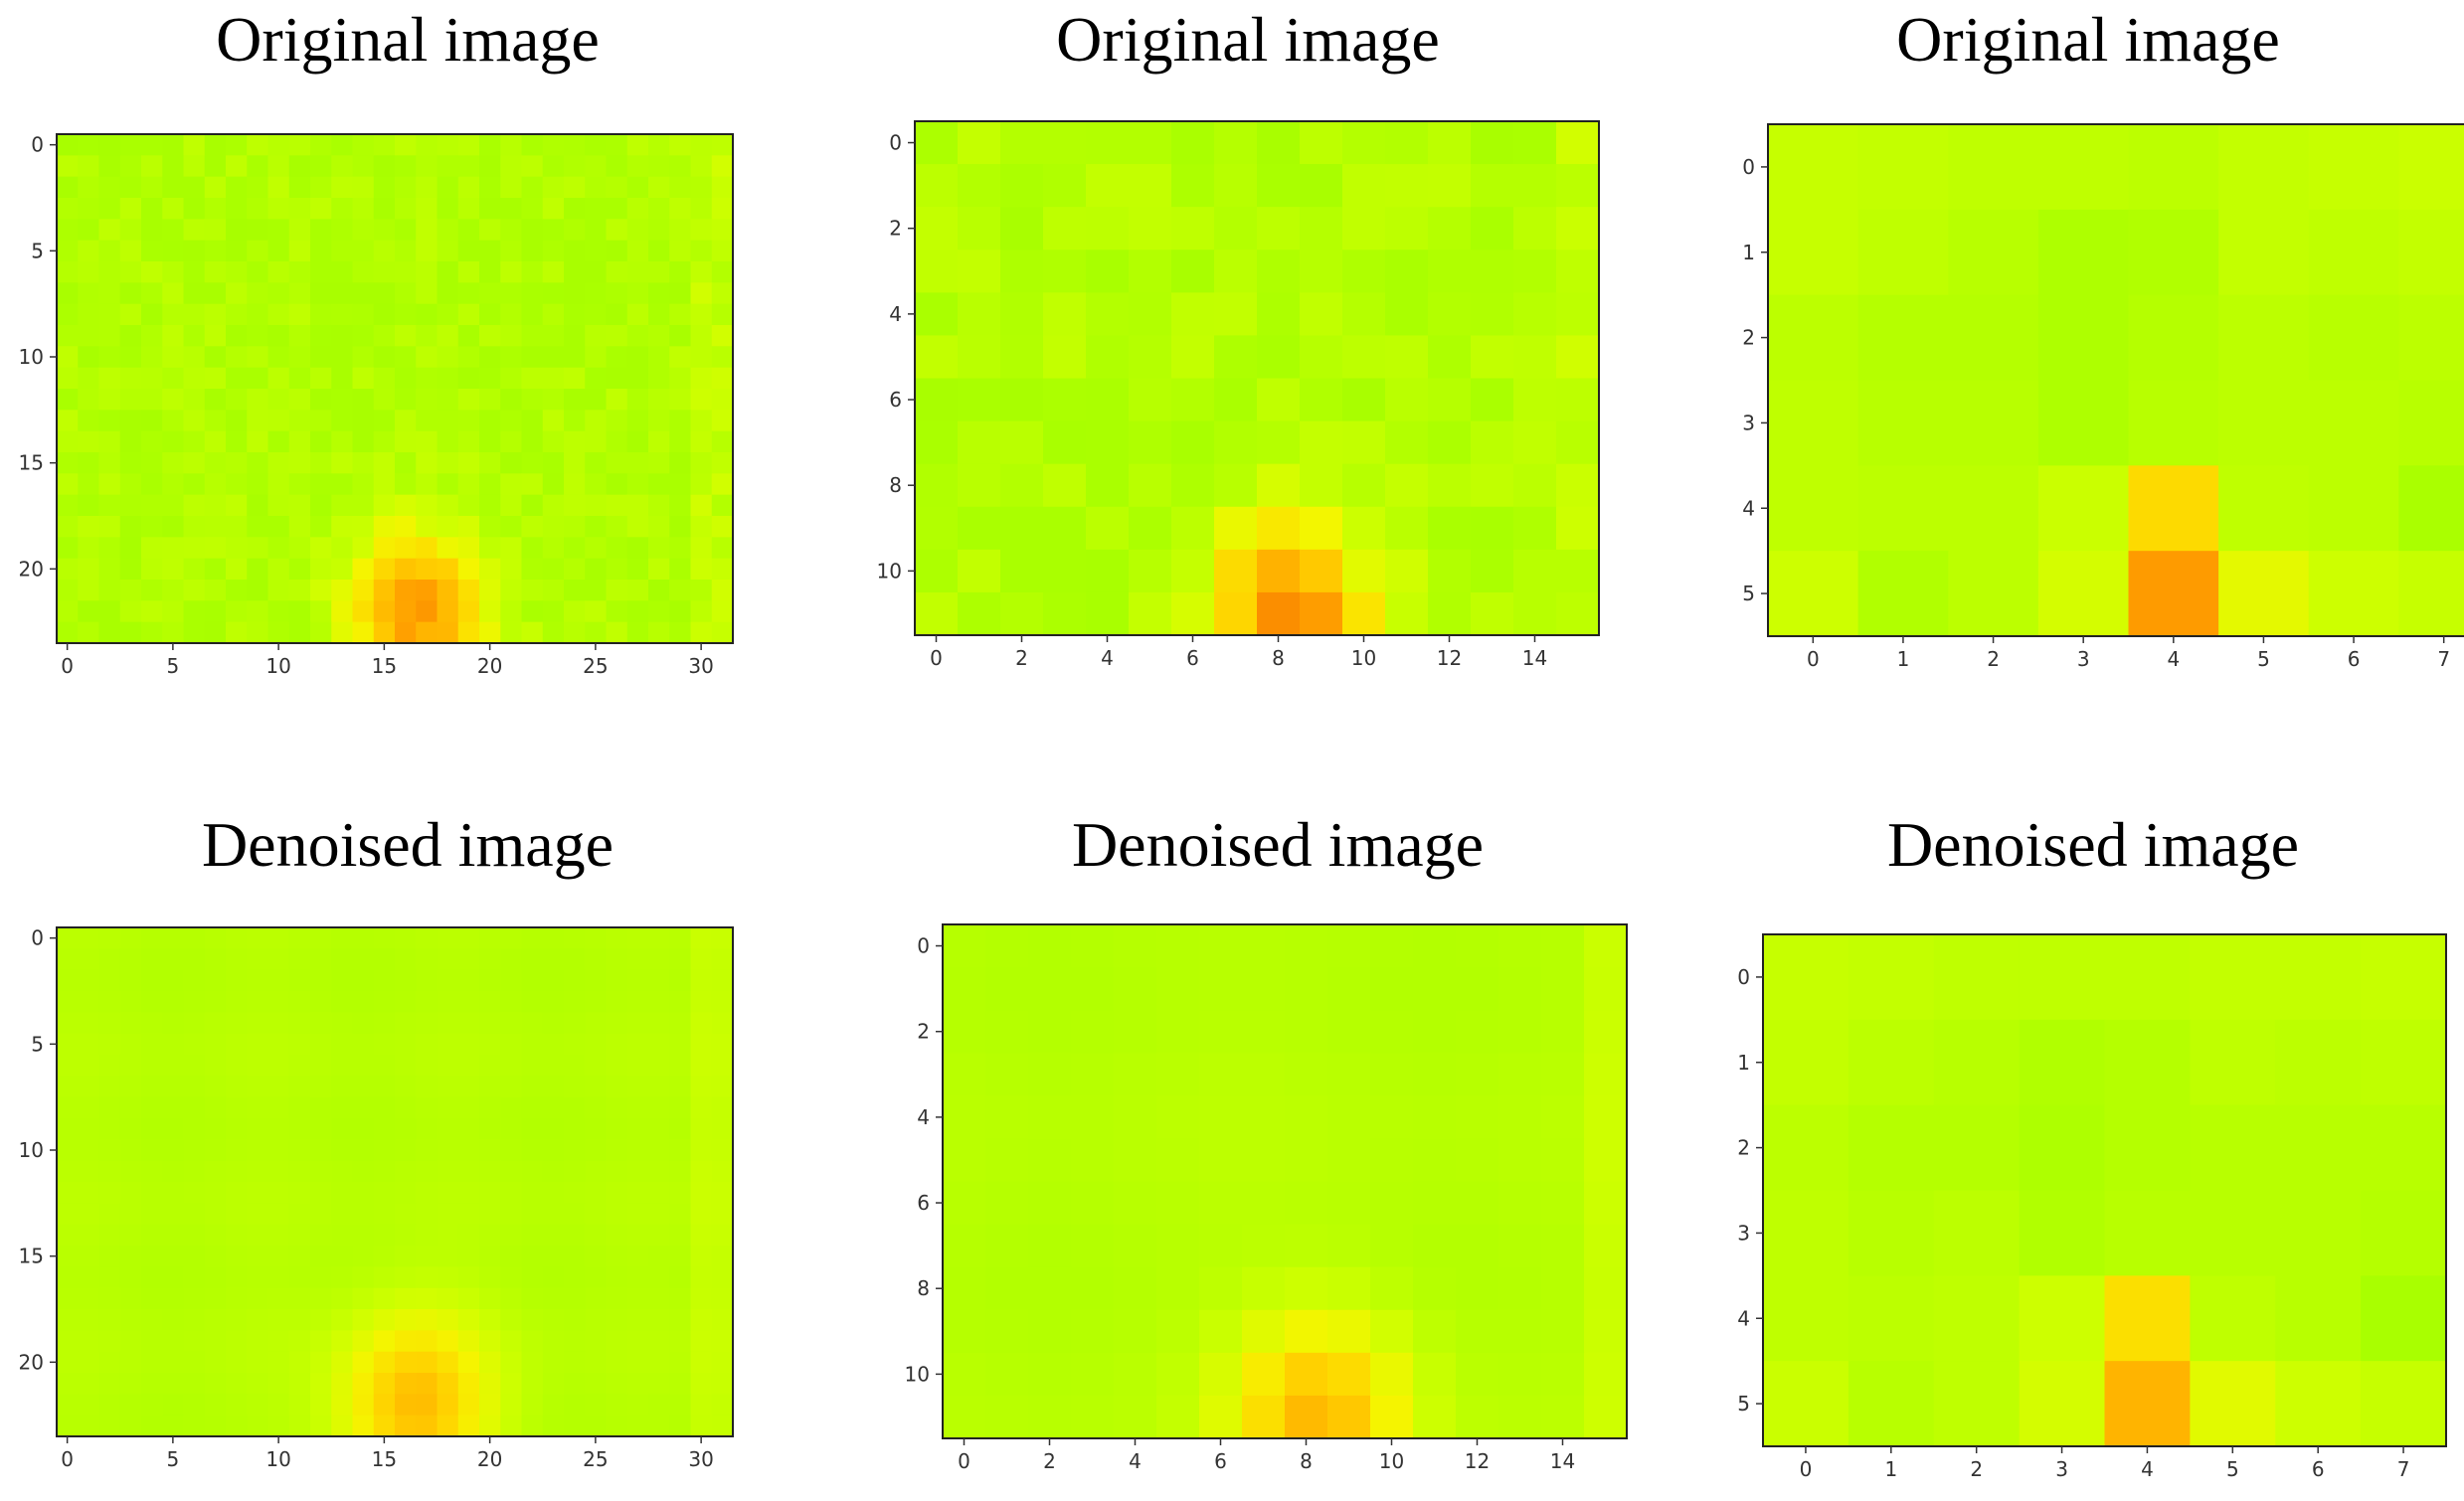  What do you see at coordinates (384, 1459) in the screenshot?
I see `x-tick-label: 15` at bounding box center [384, 1459].